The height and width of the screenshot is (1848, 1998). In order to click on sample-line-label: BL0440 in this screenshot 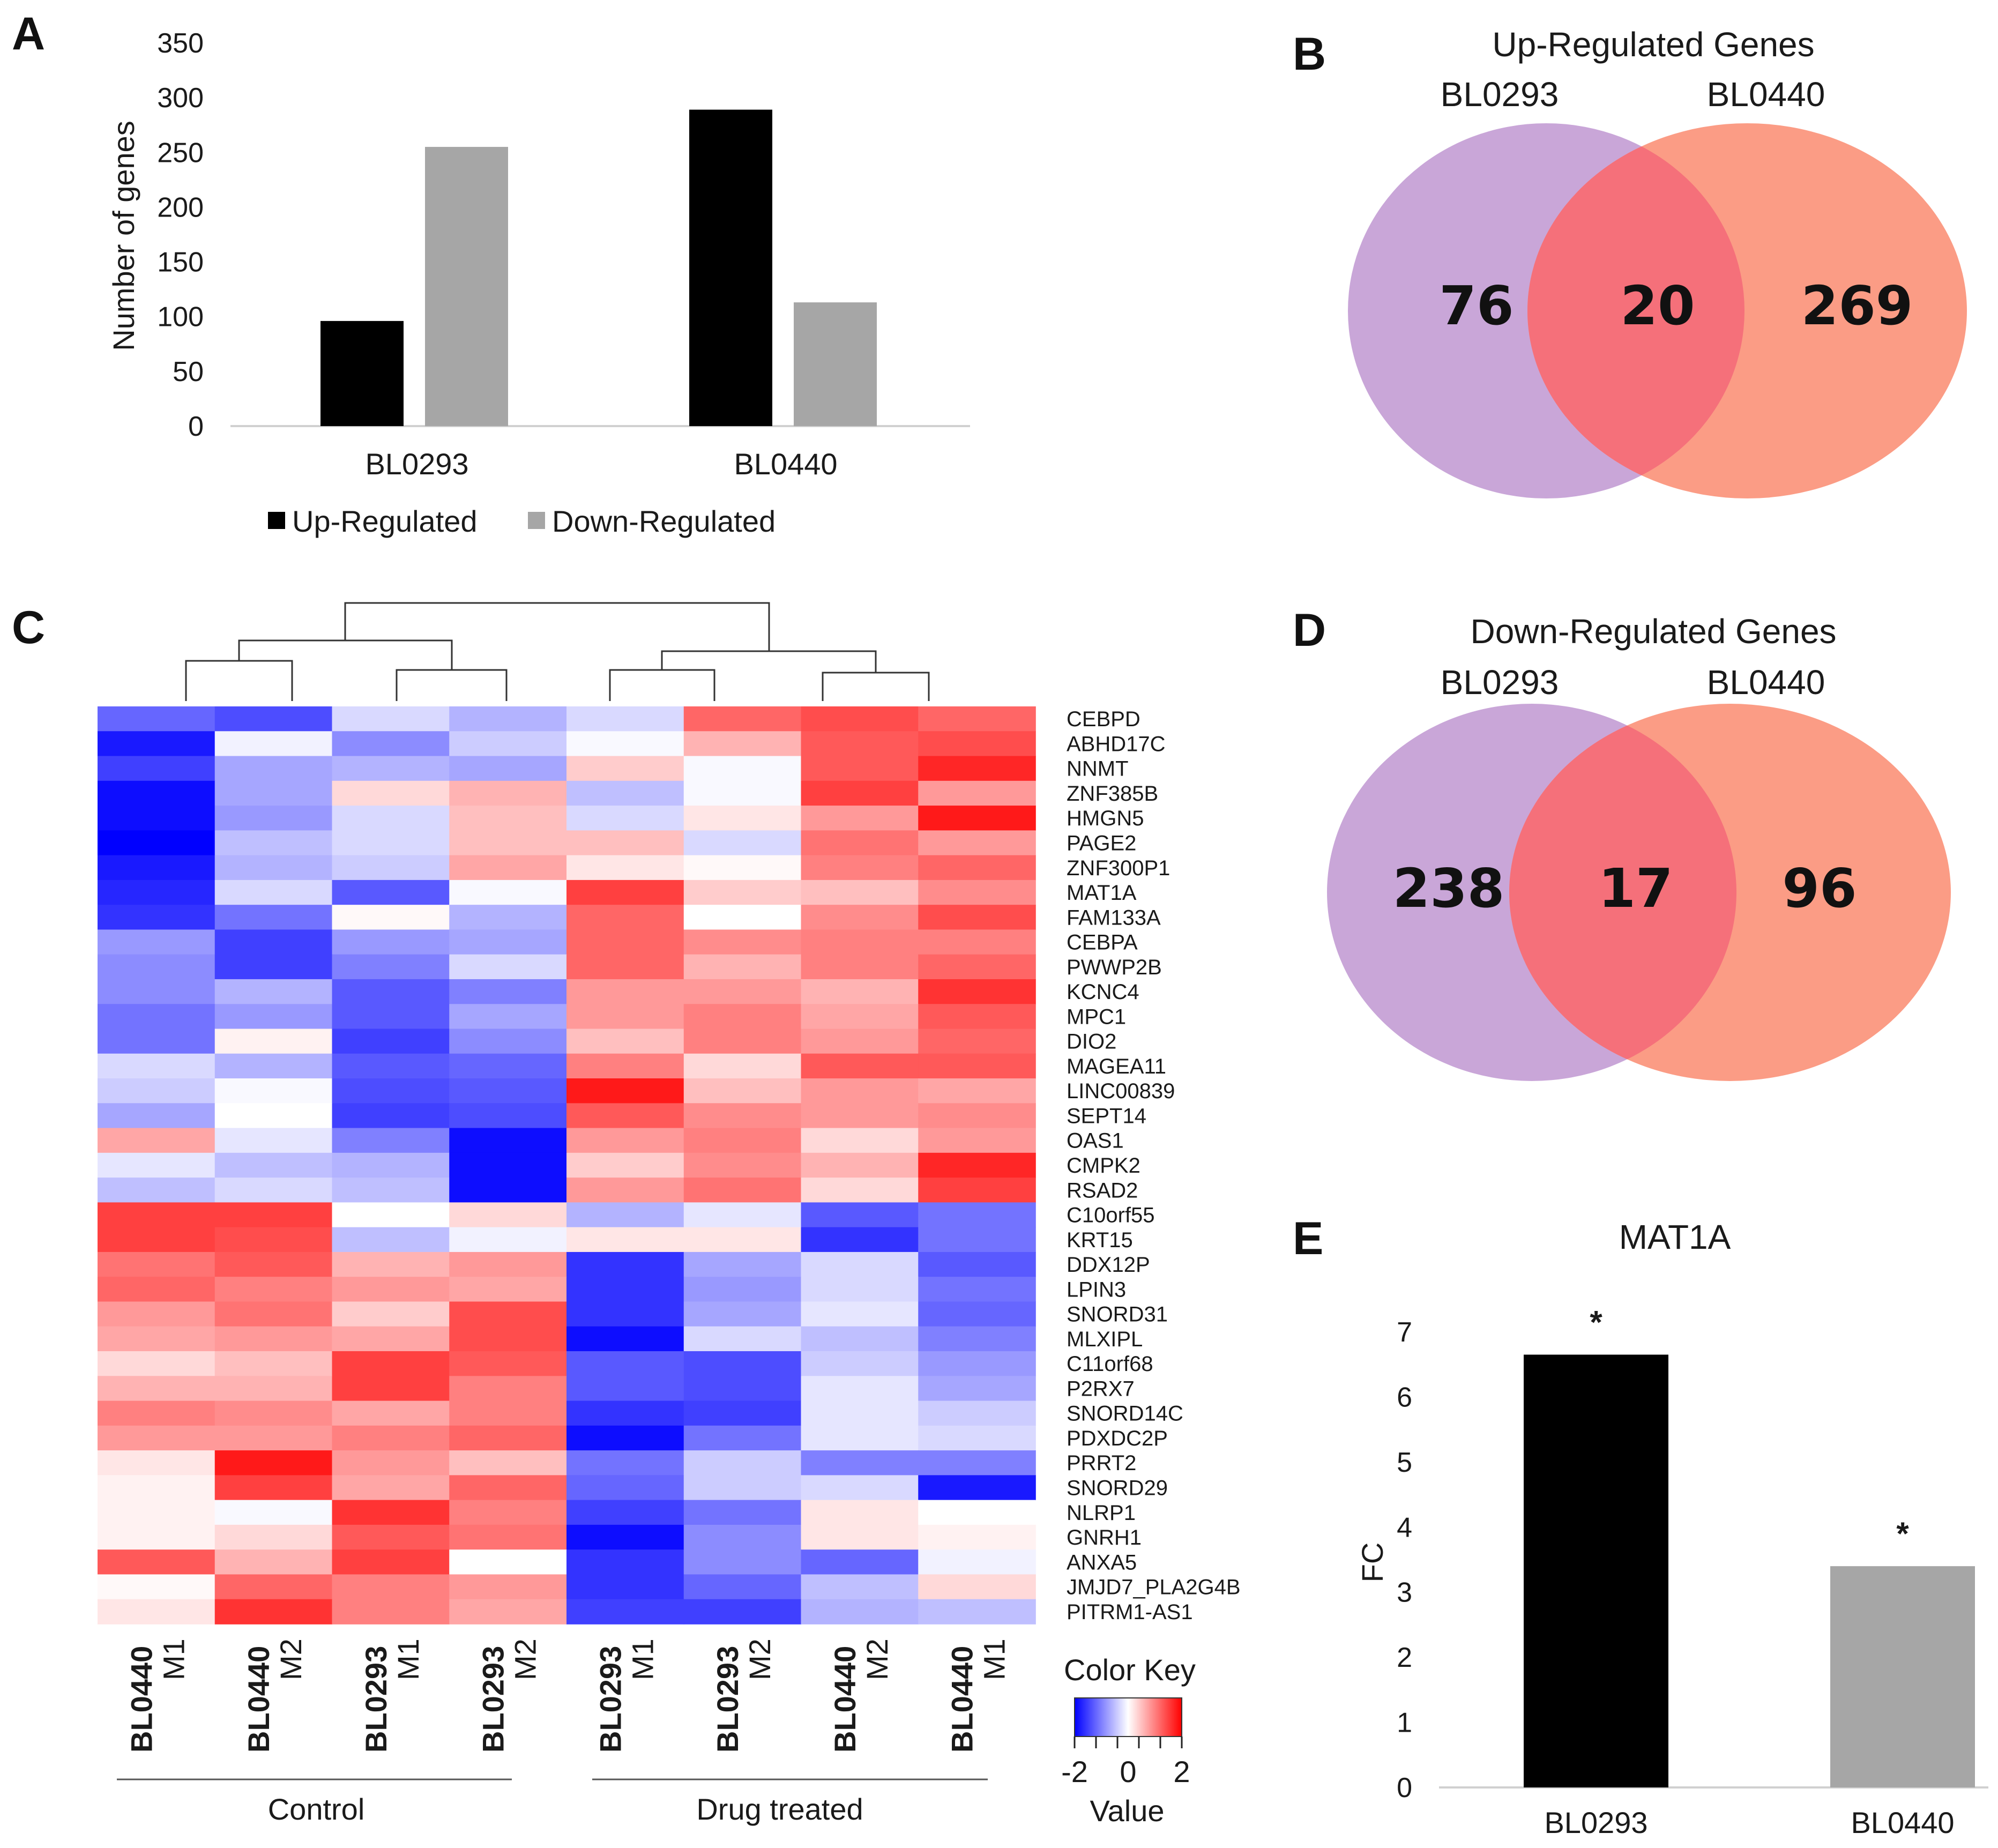, I will do `click(845, 1700)`.